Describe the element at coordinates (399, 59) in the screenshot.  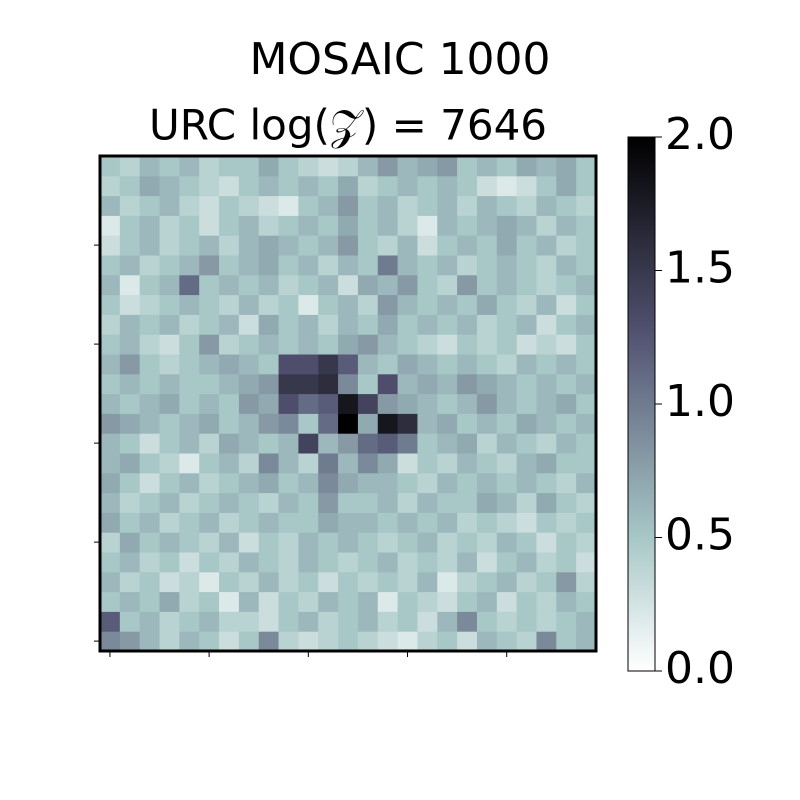
I see `chart-title: MOSAIC 1000` at that location.